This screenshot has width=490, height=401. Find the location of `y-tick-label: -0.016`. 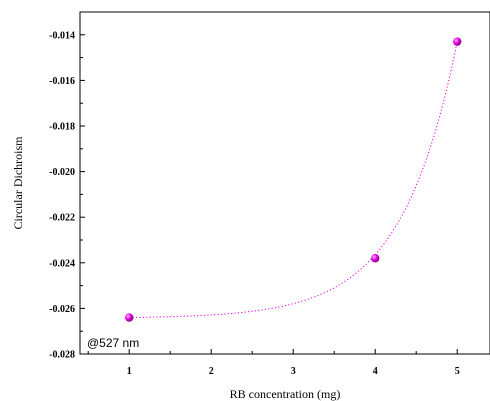

y-tick-label: -0.016 is located at coordinates (62, 81).